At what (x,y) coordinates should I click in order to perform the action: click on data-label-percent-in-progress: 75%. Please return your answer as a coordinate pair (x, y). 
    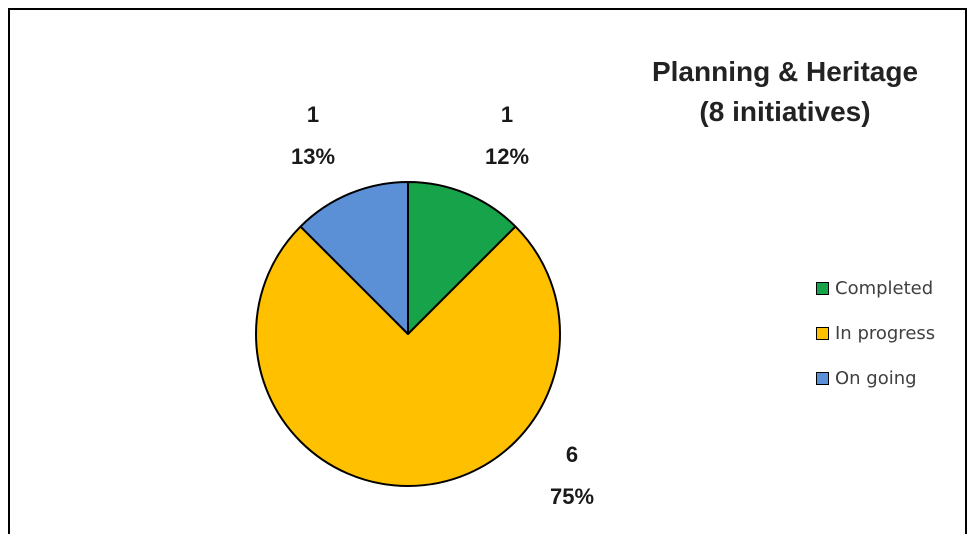
    Looking at the image, I should click on (572, 496).